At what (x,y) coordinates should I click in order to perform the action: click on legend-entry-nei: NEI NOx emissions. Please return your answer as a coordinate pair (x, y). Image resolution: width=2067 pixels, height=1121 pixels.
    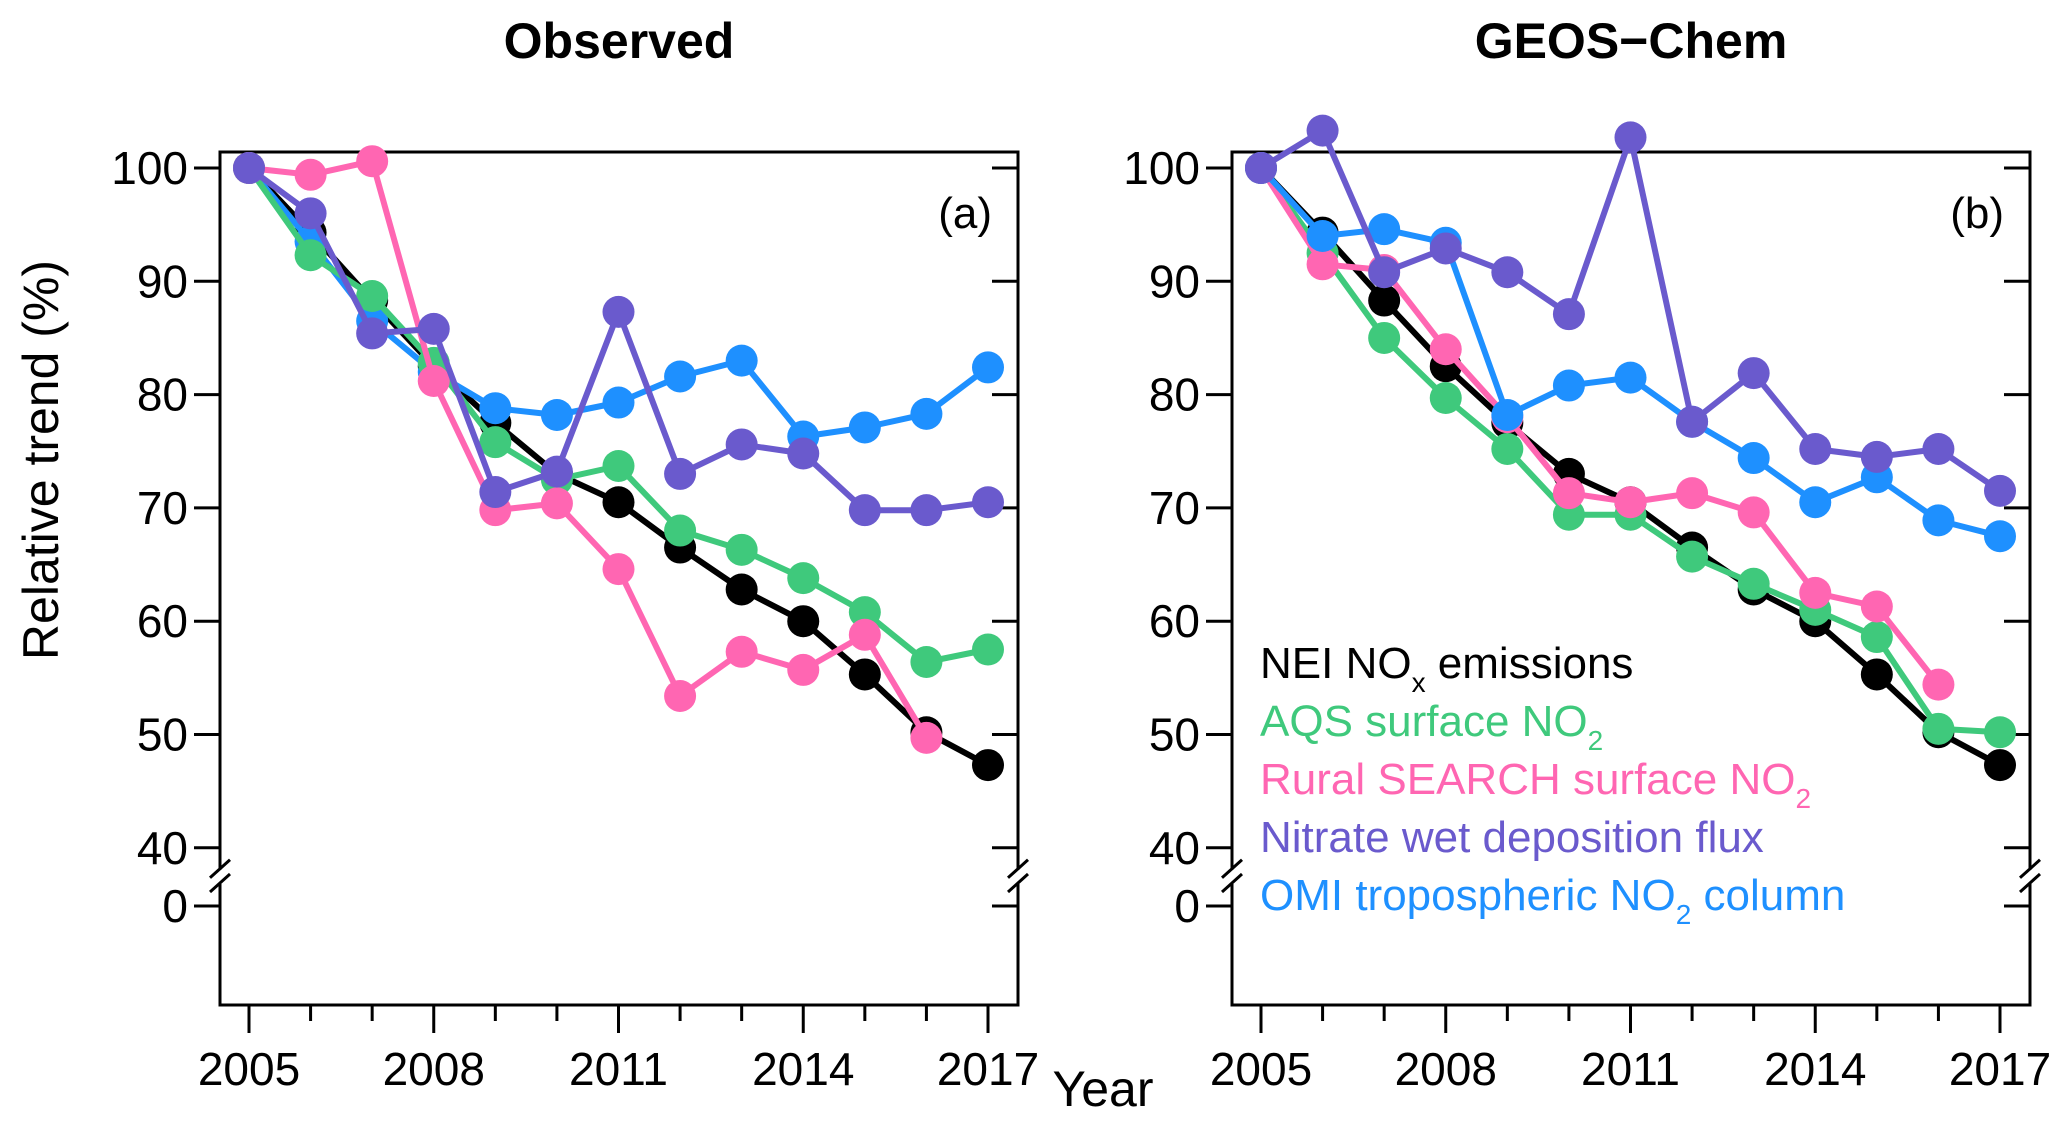
    Looking at the image, I should click on (1446, 668).